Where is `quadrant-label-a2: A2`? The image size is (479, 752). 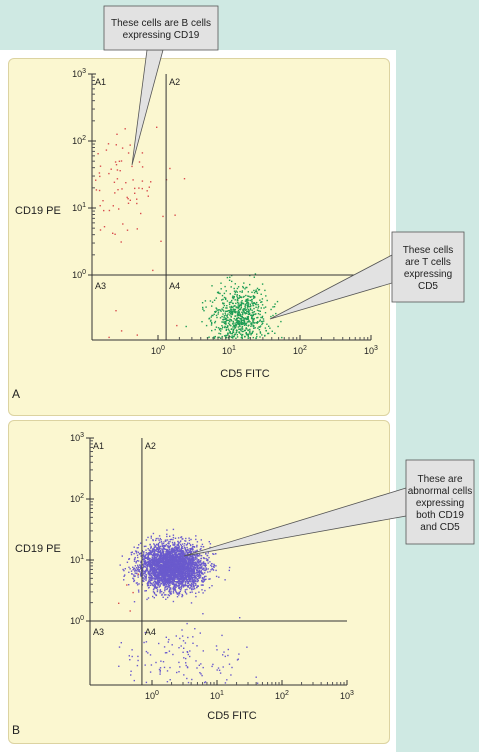
quadrant-label-a2: A2 is located at coordinates (150, 446).